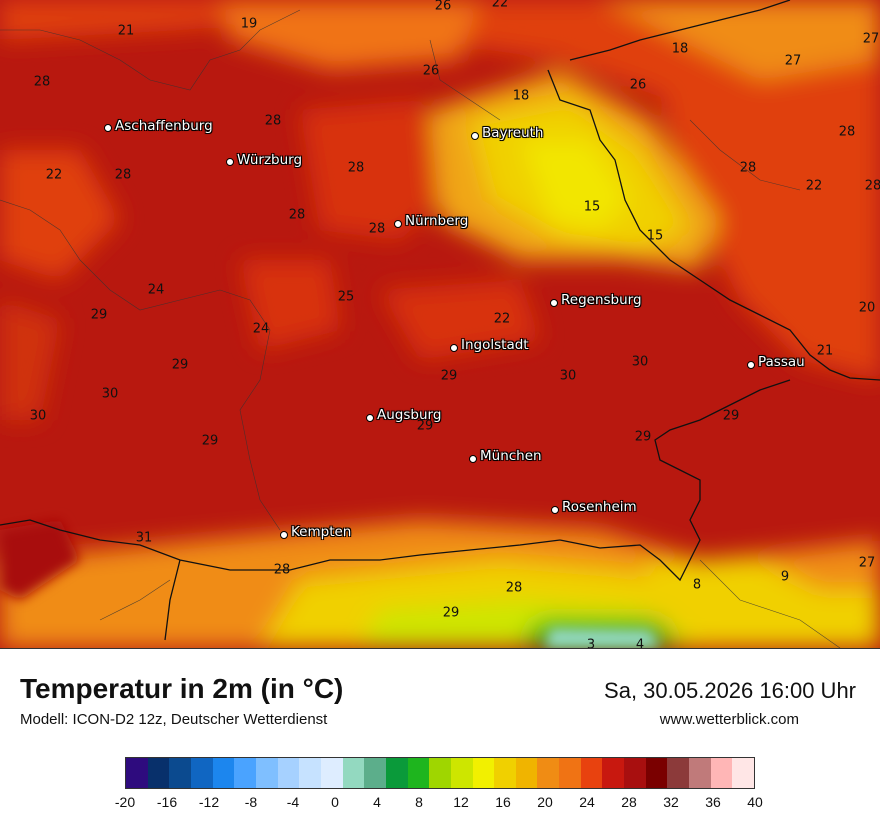 The image size is (880, 830). What do you see at coordinates (599, 507) in the screenshot?
I see `city-label-rosenheim: Rosenheim` at bounding box center [599, 507].